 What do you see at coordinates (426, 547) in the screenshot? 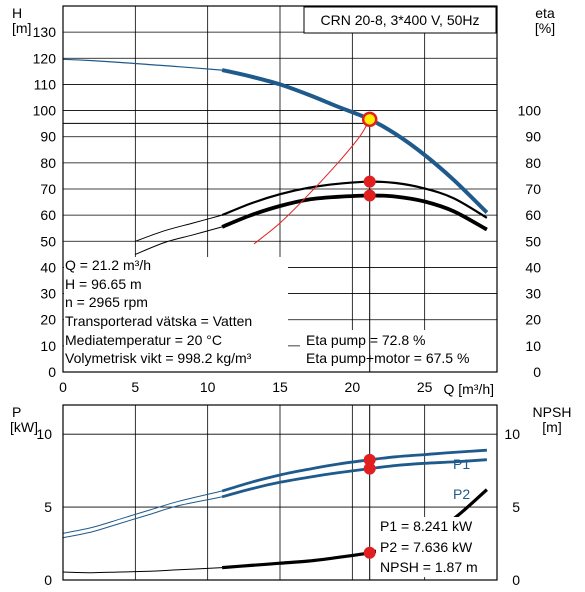
I see `info-p2: P2 = 7.636 kW` at bounding box center [426, 547].